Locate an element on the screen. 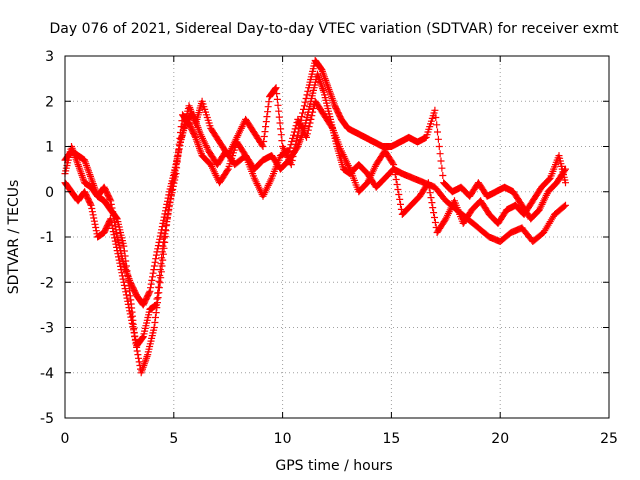 The image size is (640, 480). y-tick-label: 3 is located at coordinates (49, 57).